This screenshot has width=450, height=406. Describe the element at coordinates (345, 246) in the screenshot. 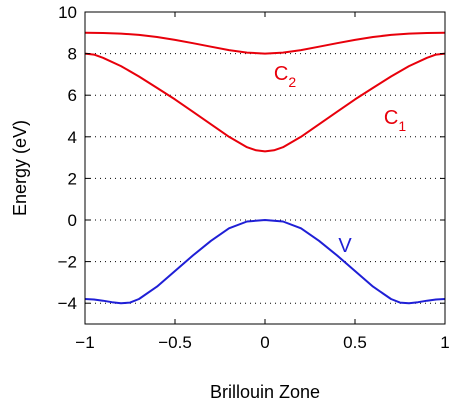

I see `series-label: V` at that location.